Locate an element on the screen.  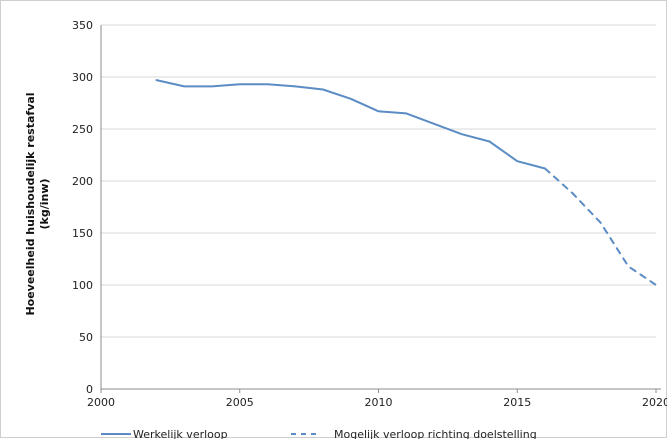
x-tick-label-2010: 2010 is located at coordinates (379, 402).